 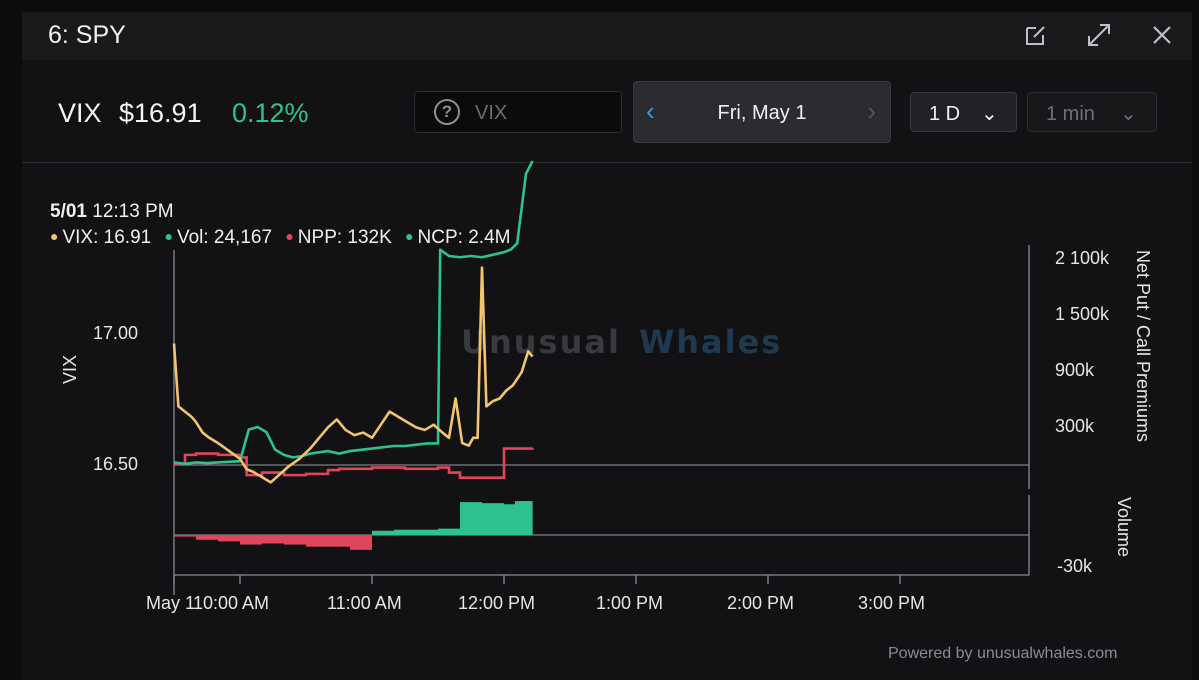 I want to click on close-icon, so click(x=1162, y=35).